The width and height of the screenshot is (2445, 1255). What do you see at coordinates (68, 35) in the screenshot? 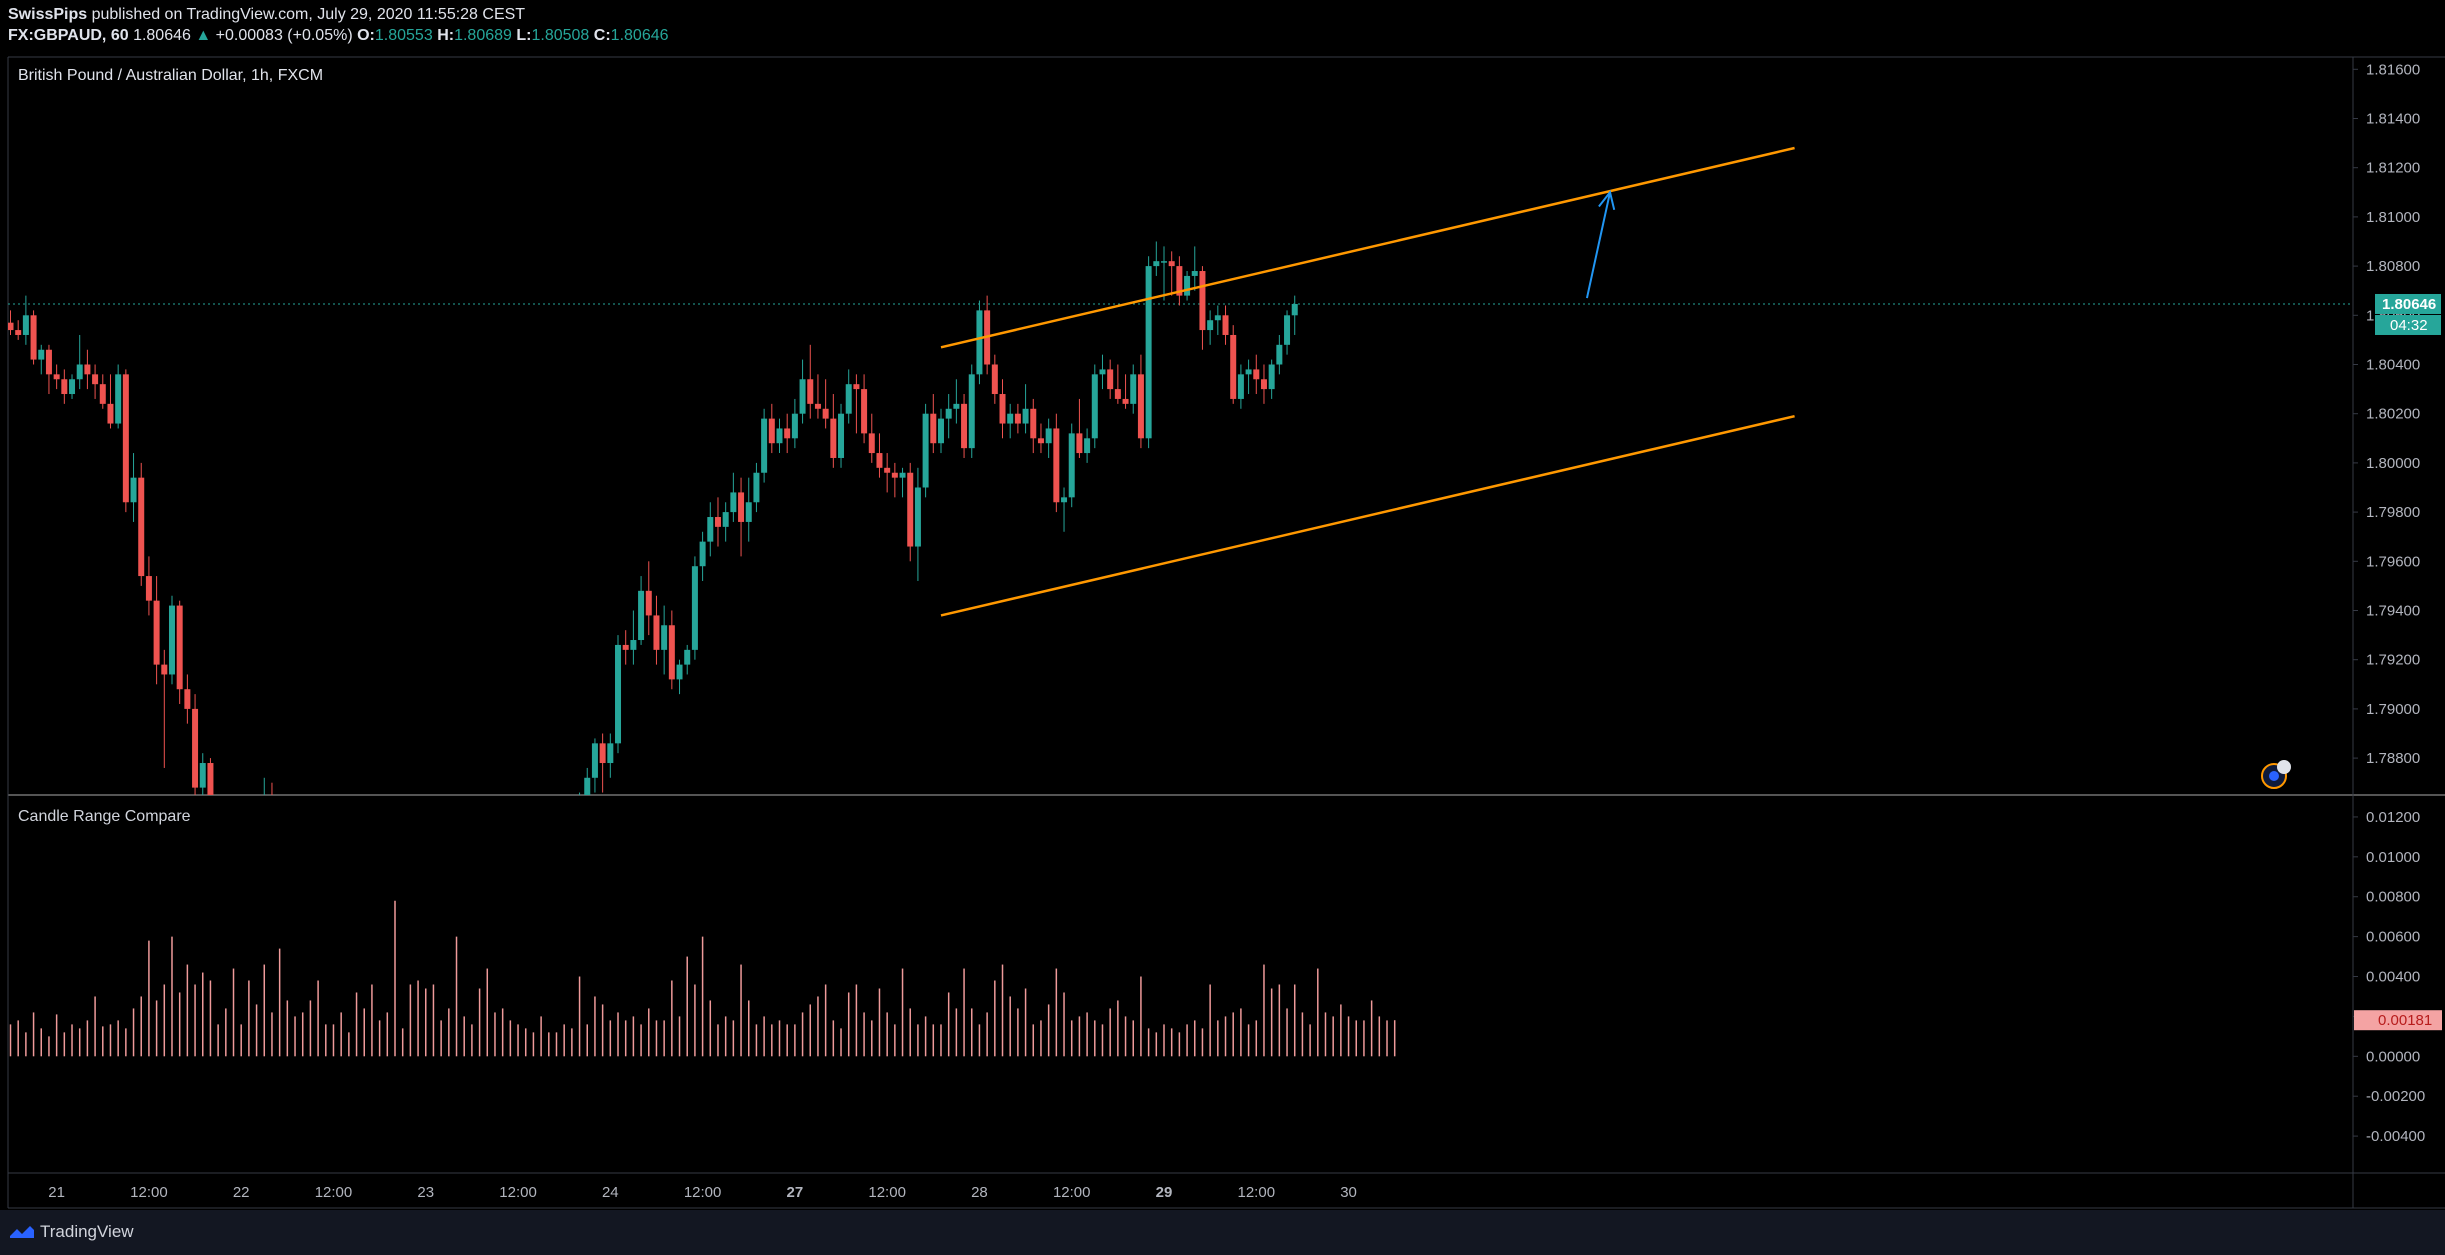
I see `symbol-label: FX:GBPAUD, 60` at bounding box center [68, 35].